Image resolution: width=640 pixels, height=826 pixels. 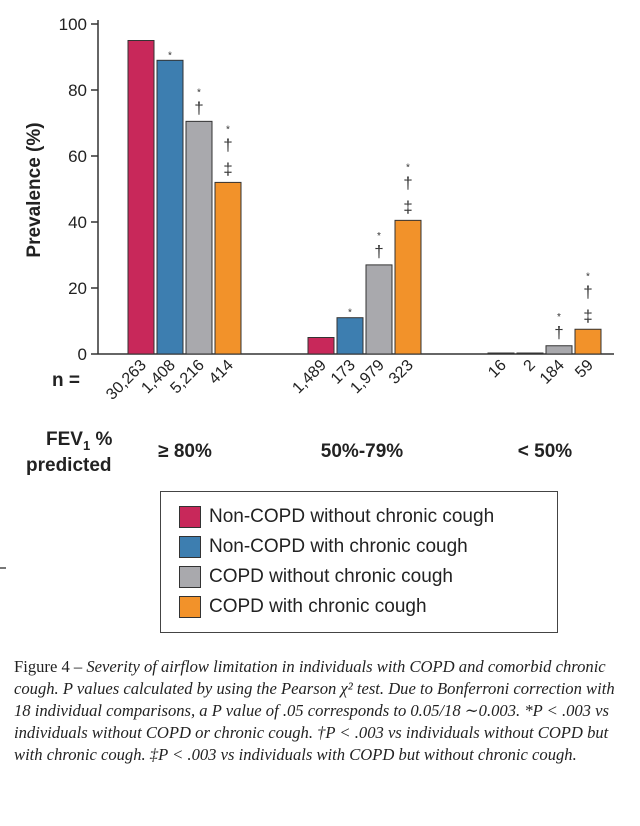 I want to click on x-axis-label: FEV1 %, so click(x=79, y=441).